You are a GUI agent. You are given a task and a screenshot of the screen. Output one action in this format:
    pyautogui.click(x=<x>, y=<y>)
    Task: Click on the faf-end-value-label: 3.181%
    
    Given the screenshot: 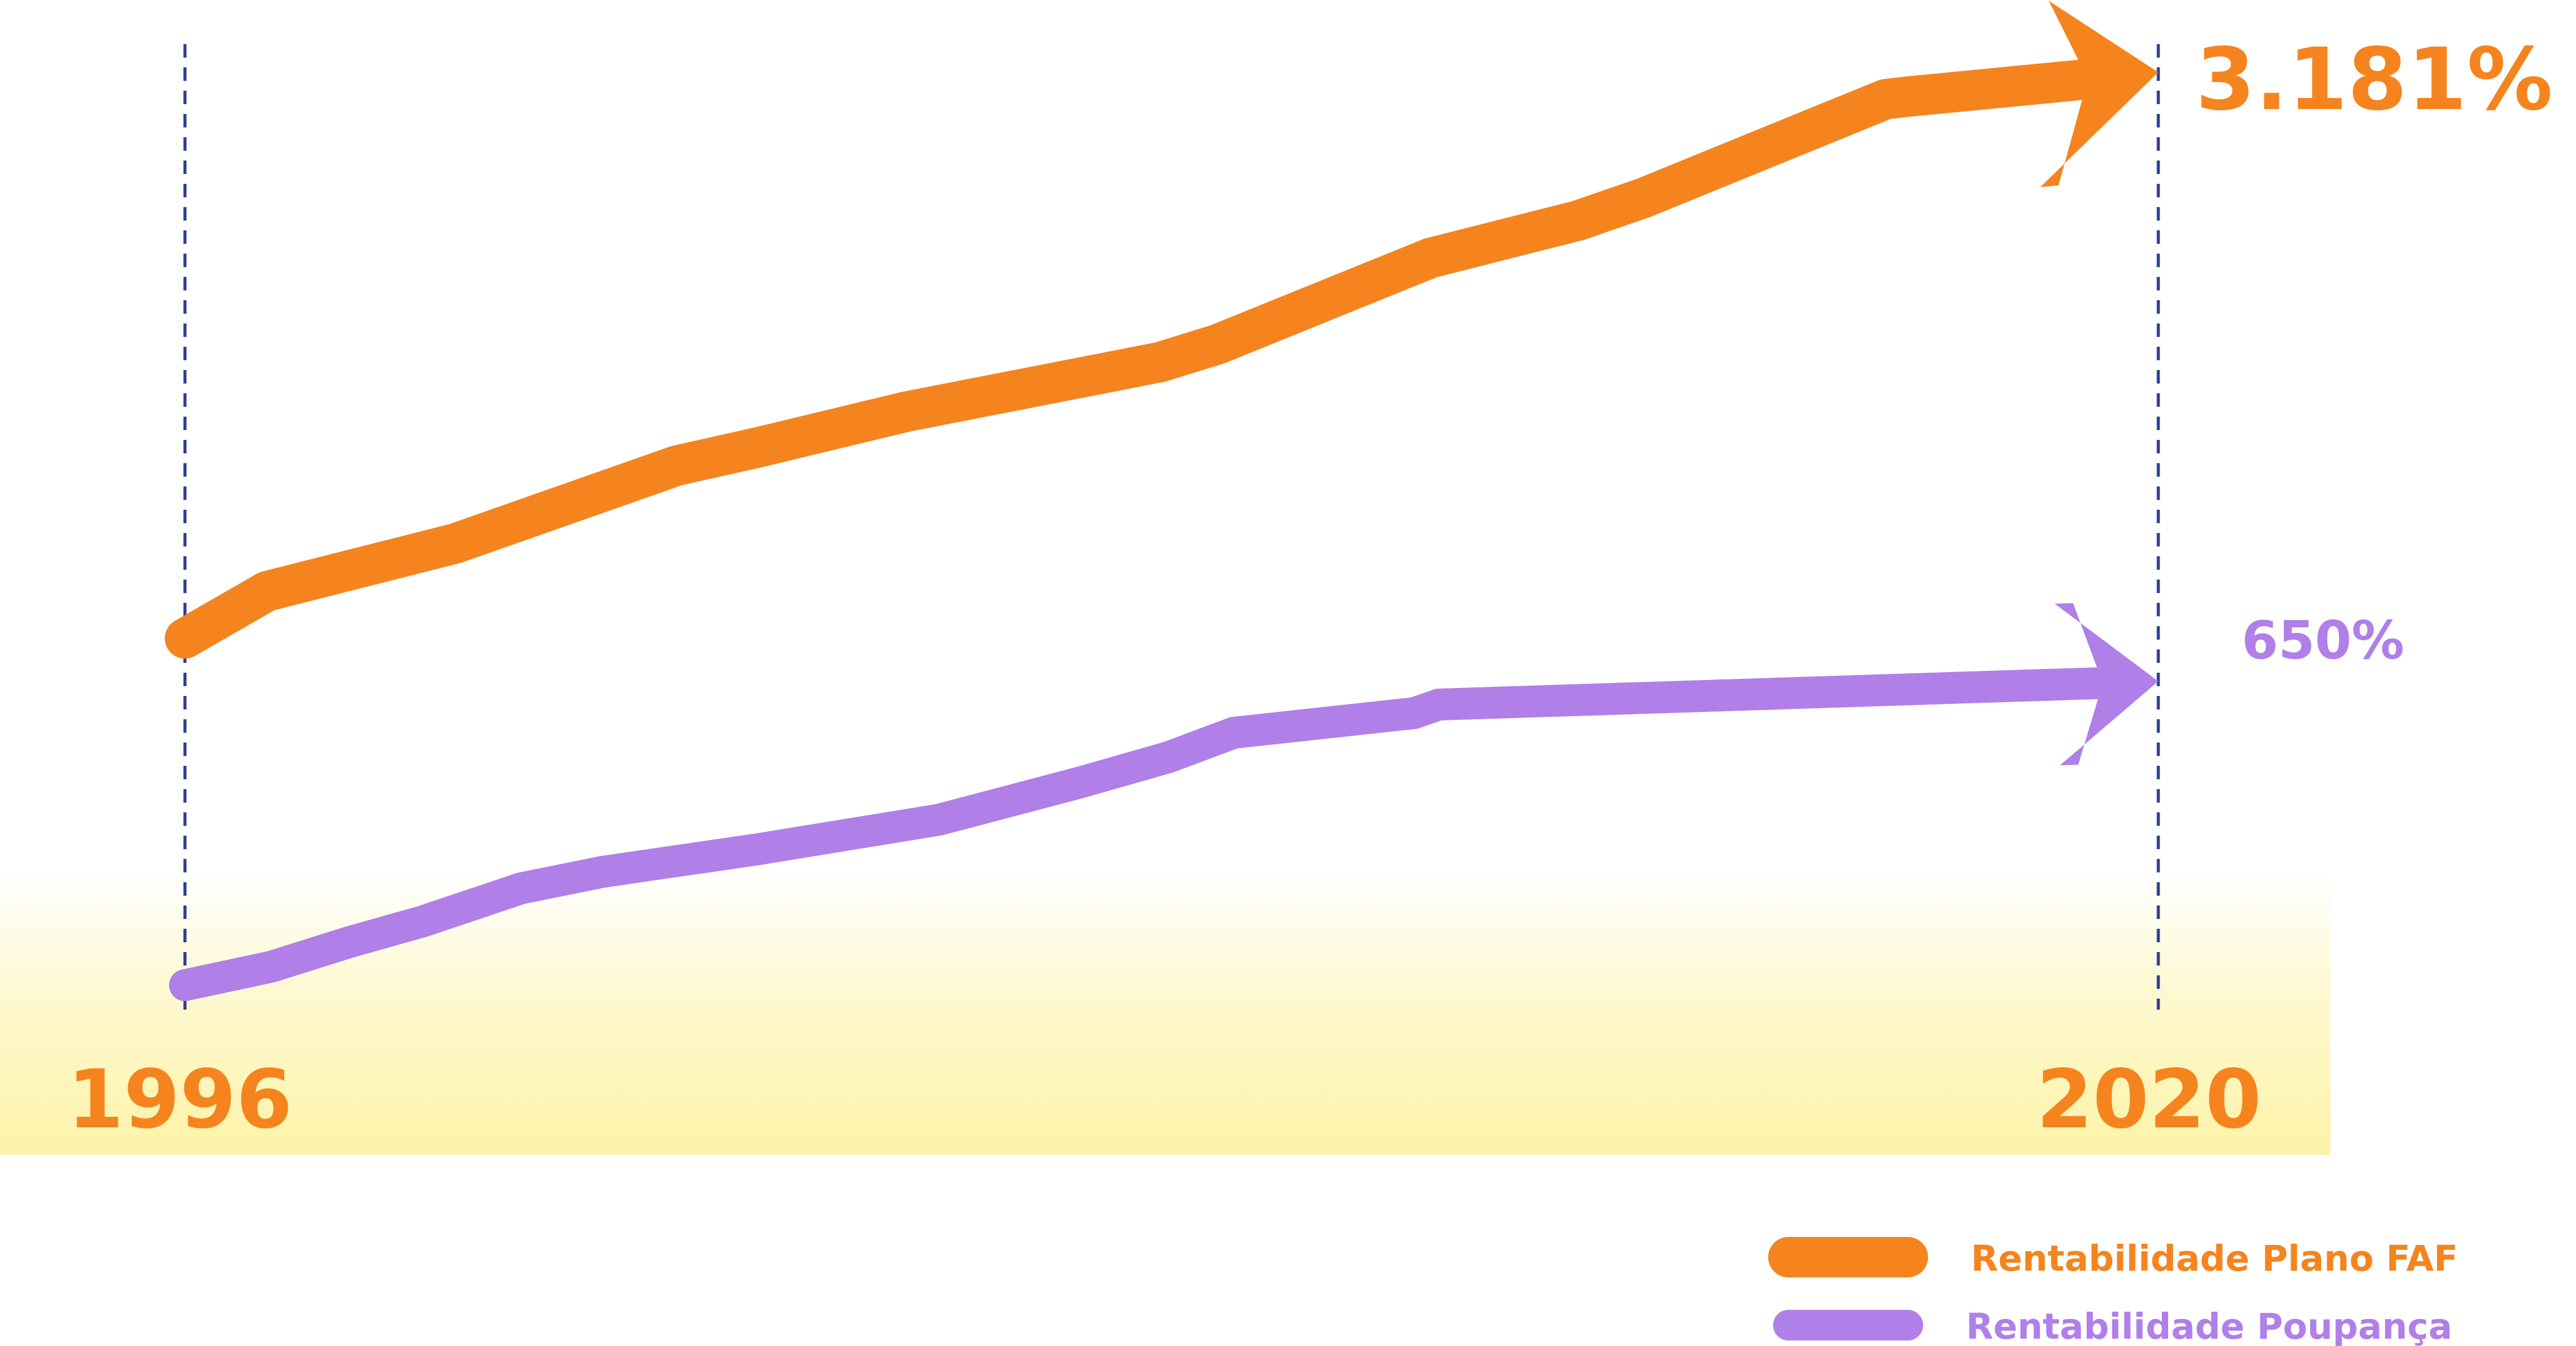 What is the action you would take?
    pyautogui.click(x=2374, y=80)
    